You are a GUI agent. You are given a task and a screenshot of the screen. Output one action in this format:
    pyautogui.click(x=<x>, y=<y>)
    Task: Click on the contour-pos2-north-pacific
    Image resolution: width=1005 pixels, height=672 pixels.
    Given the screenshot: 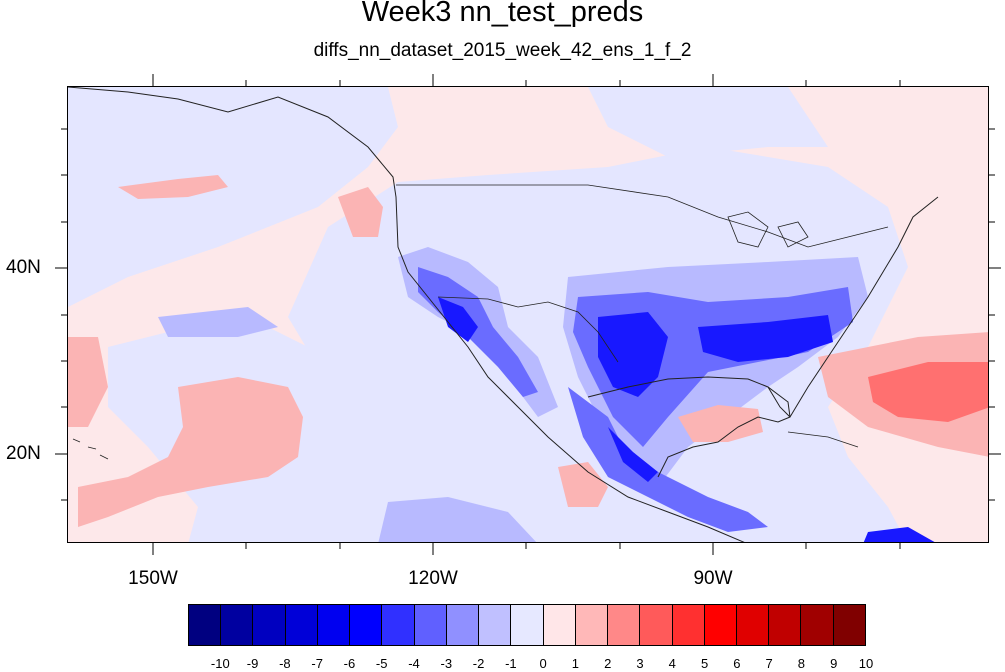 What is the action you would take?
    pyautogui.click(x=173, y=187)
    